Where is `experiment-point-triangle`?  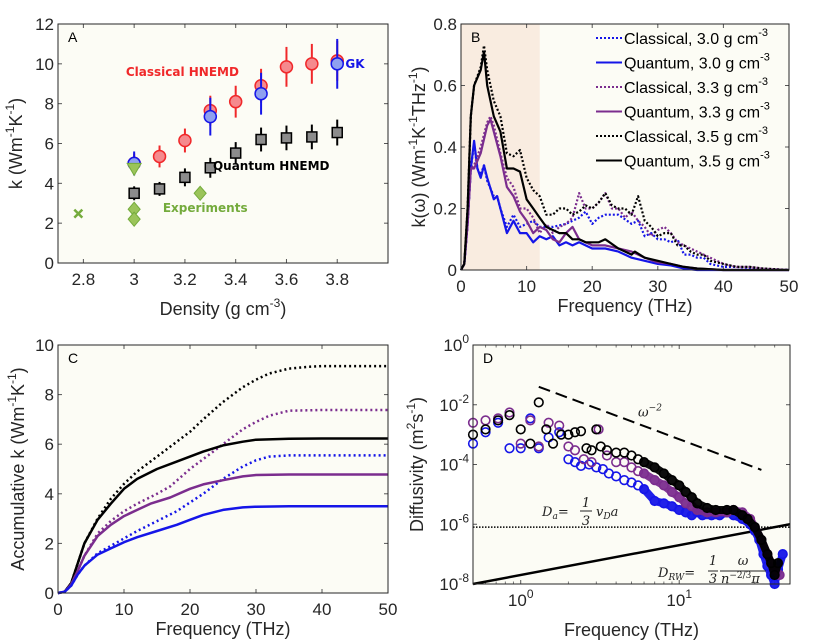 experiment-point-triangle is located at coordinates (134, 169).